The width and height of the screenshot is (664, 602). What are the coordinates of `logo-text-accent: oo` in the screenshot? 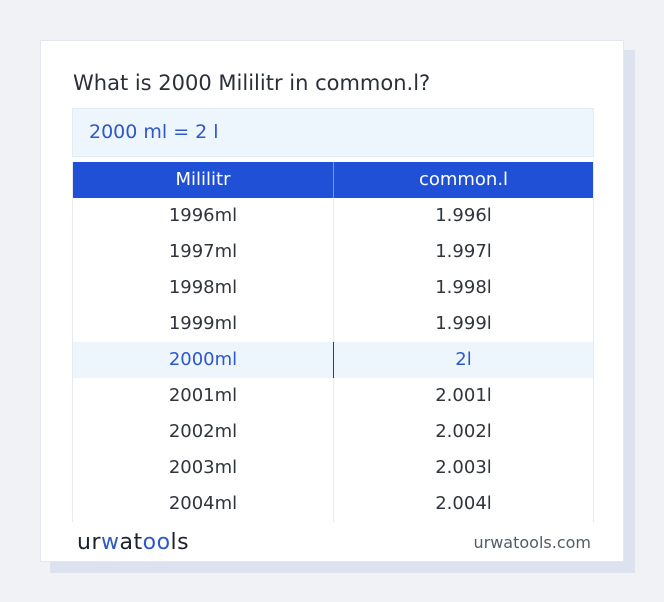 It's located at (156, 542).